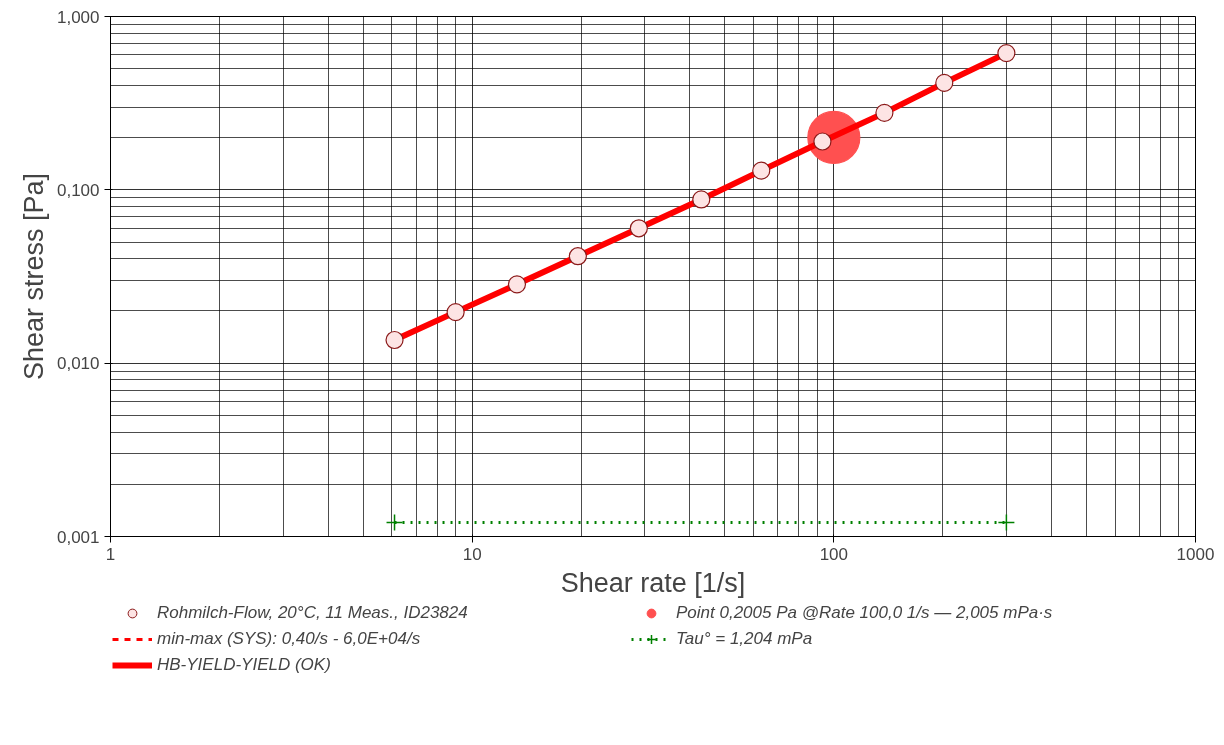 The width and height of the screenshot is (1224, 745). What do you see at coordinates (78, 17) in the screenshot?
I see `y-tick-label: 1,000` at bounding box center [78, 17].